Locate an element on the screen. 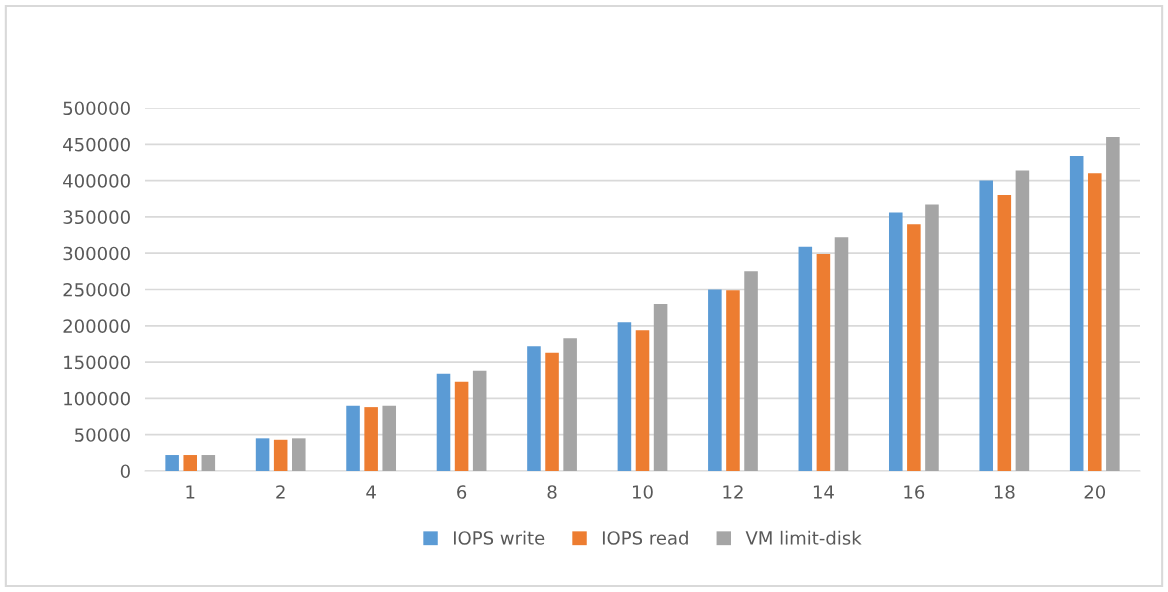  y-tick-label: 0 is located at coordinates (125, 471).